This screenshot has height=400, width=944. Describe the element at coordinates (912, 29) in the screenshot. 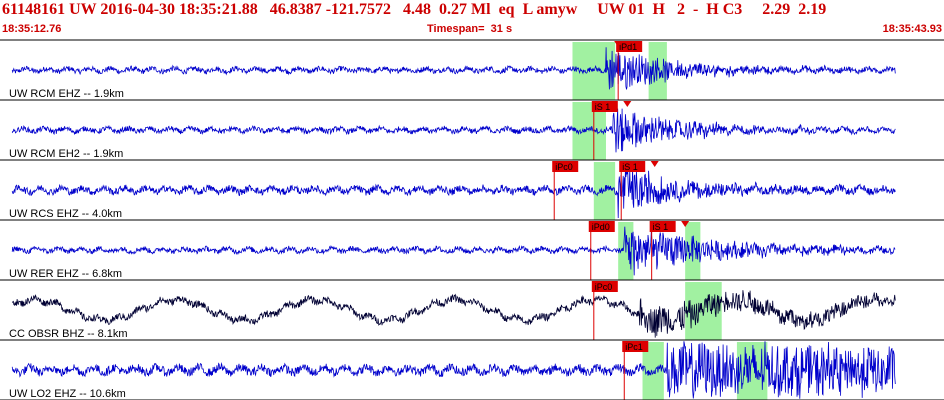

I see `window-end-time: 18:35:43.93` at that location.